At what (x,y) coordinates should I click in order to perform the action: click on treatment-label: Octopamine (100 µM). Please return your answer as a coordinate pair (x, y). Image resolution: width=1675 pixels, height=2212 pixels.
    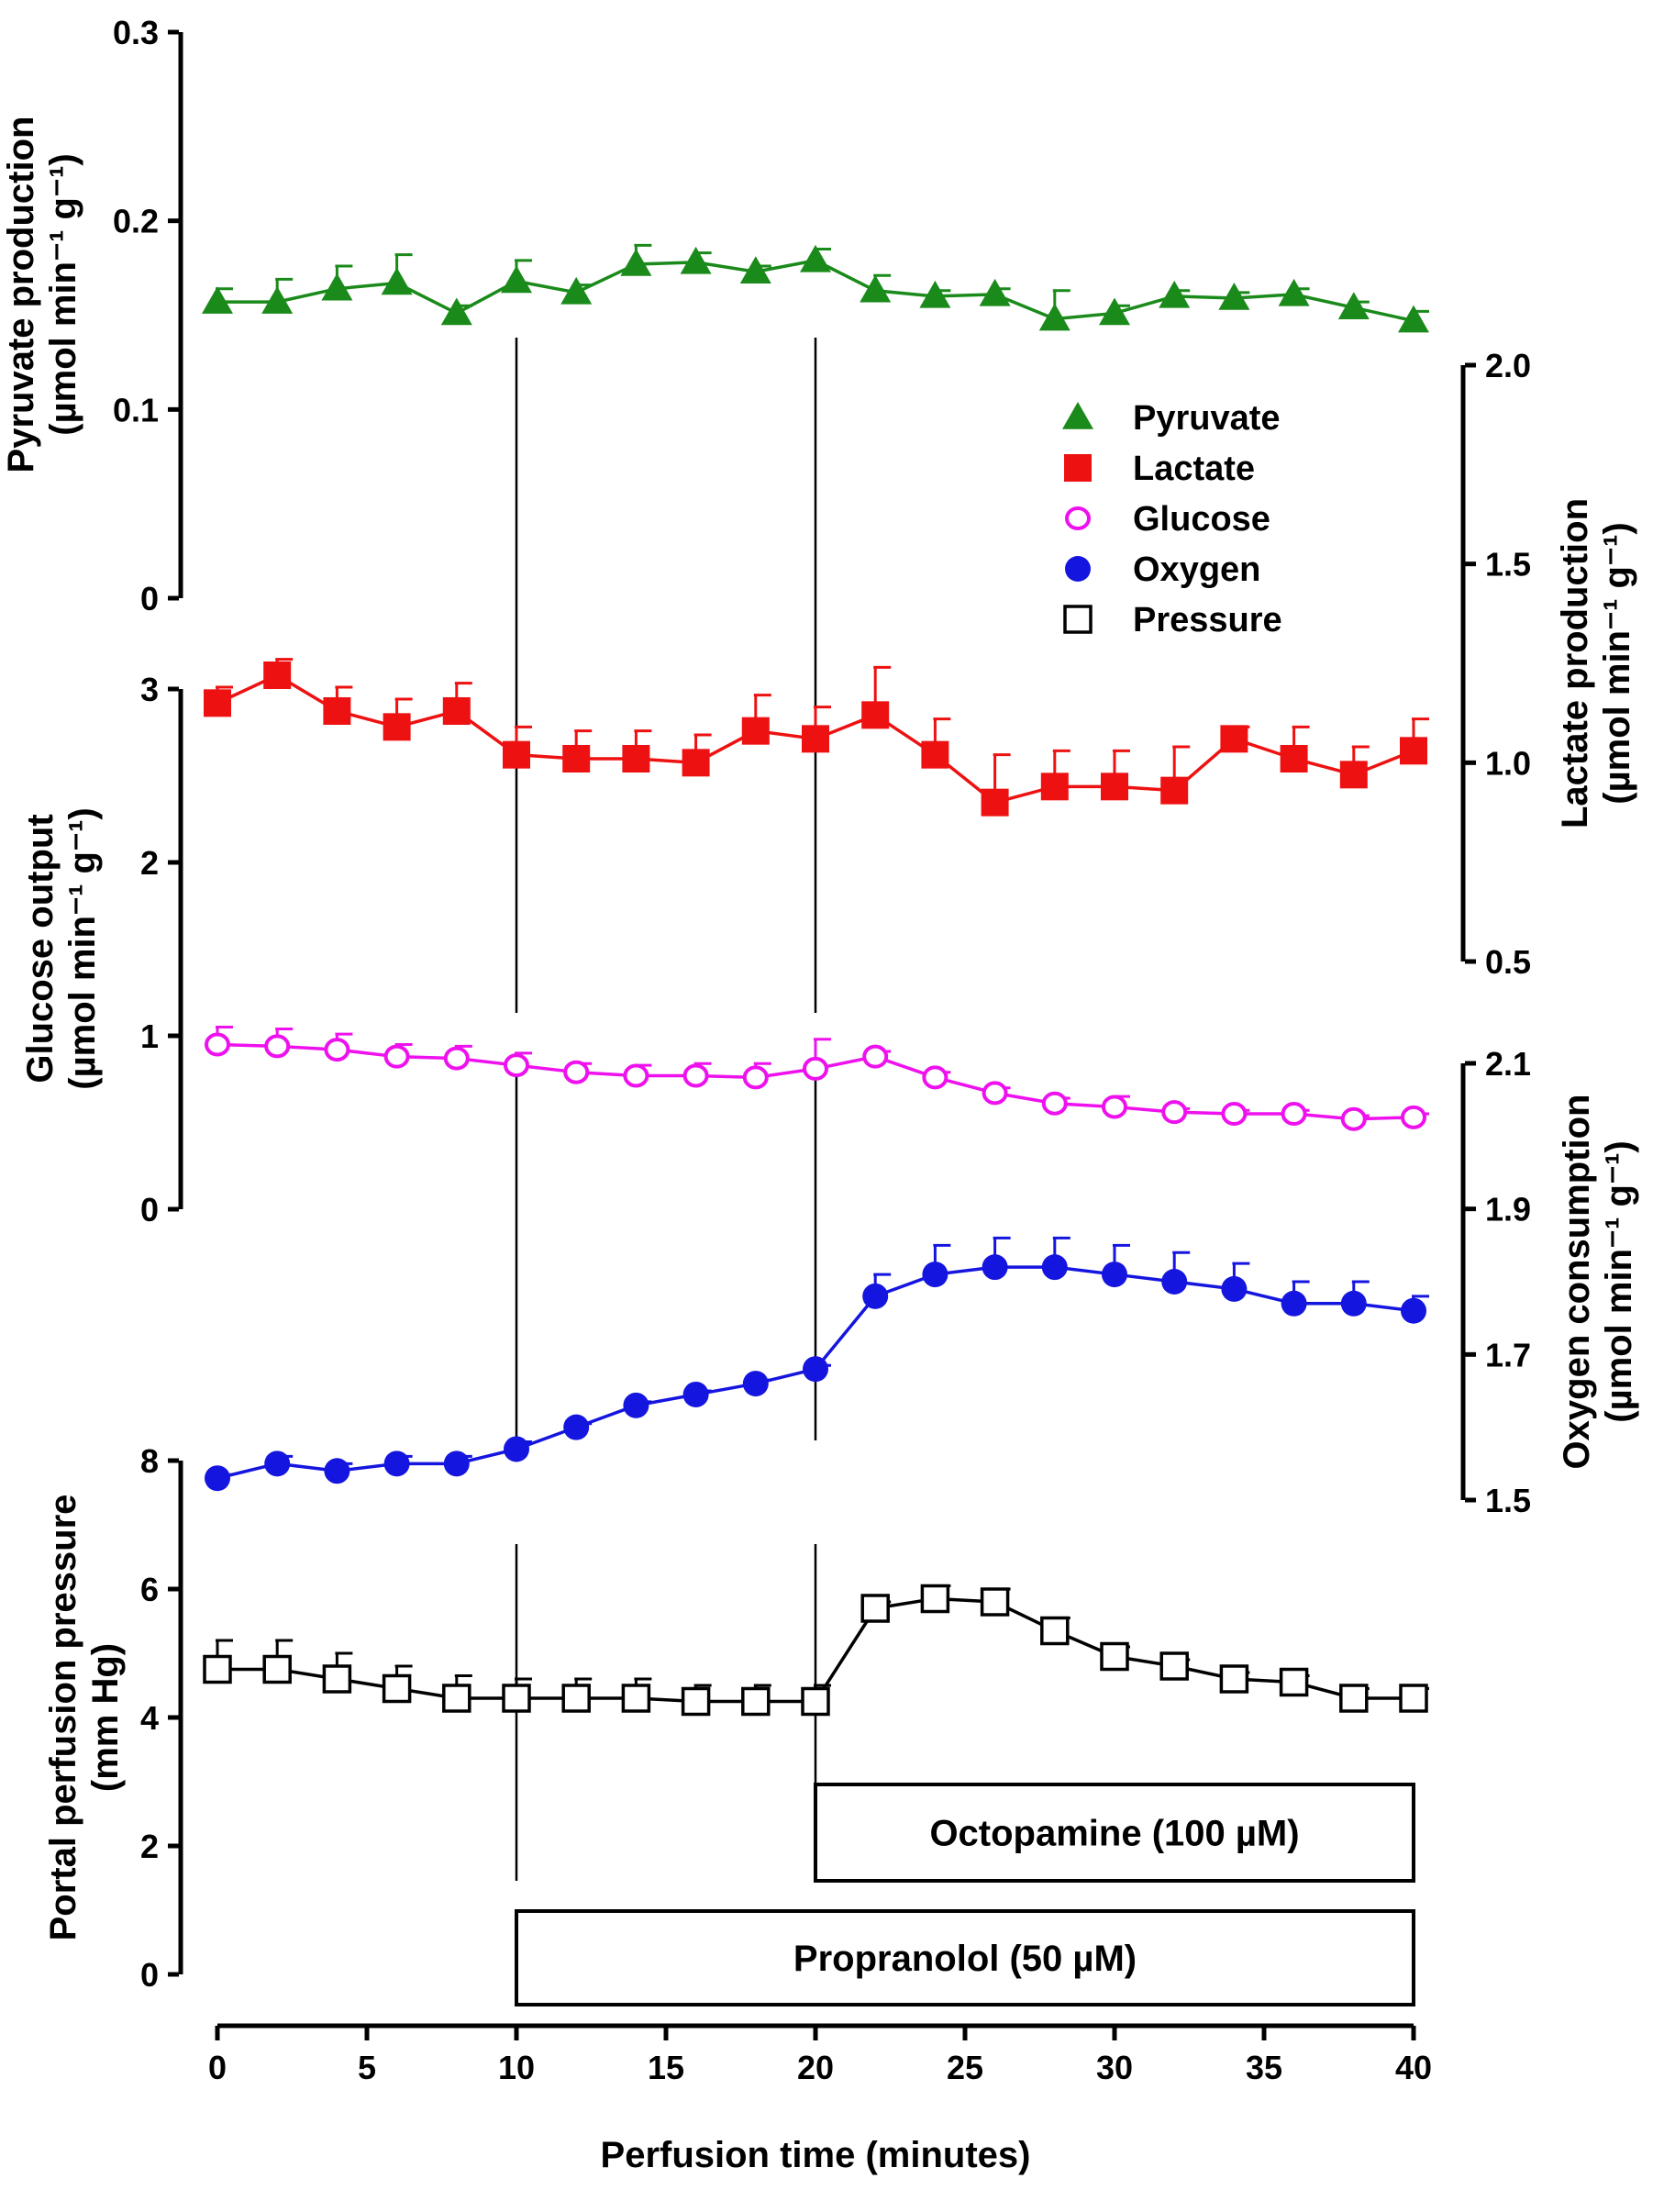
    Looking at the image, I should click on (1114, 1834).